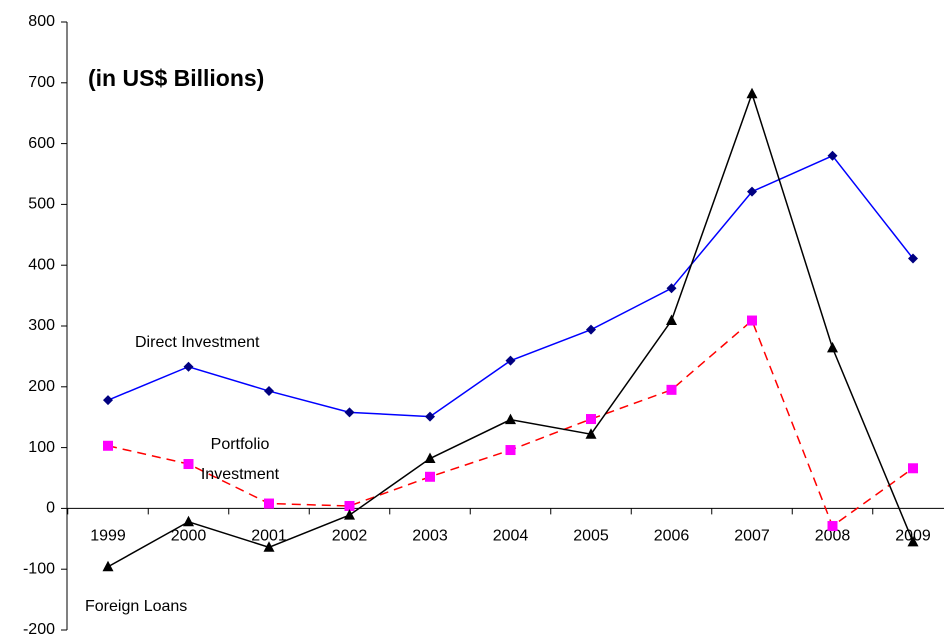 The height and width of the screenshot is (638, 944). Describe the element at coordinates (41, 82) in the screenshot. I see `y-tick-label: 700` at that location.